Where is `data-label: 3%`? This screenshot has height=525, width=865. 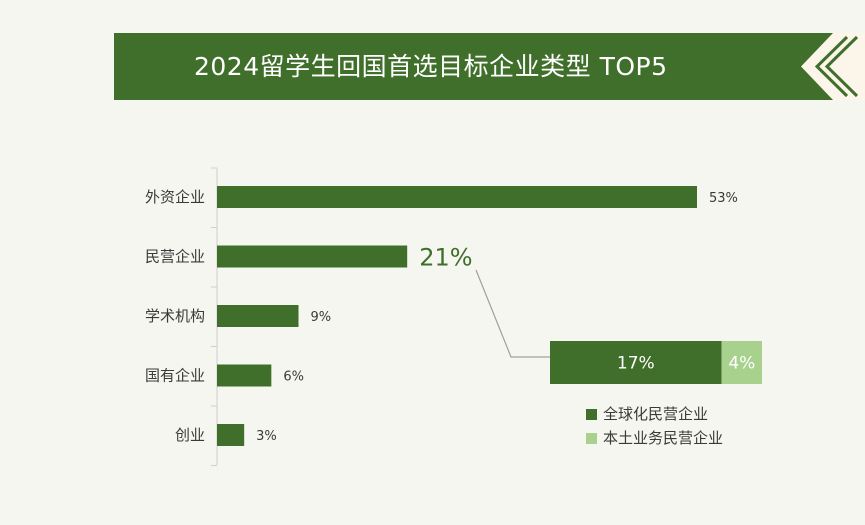
data-label: 3% is located at coordinates (266, 436).